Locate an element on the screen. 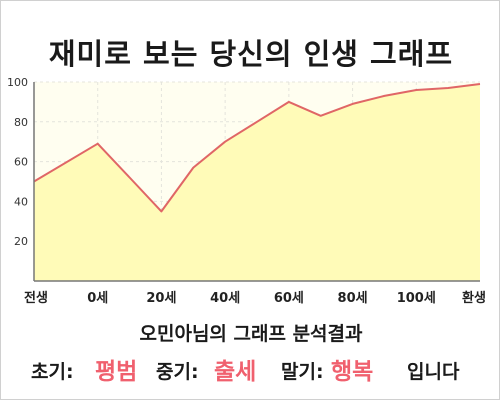 This screenshot has width=500, height=401. x-tick-label: 40세 is located at coordinates (225, 298).